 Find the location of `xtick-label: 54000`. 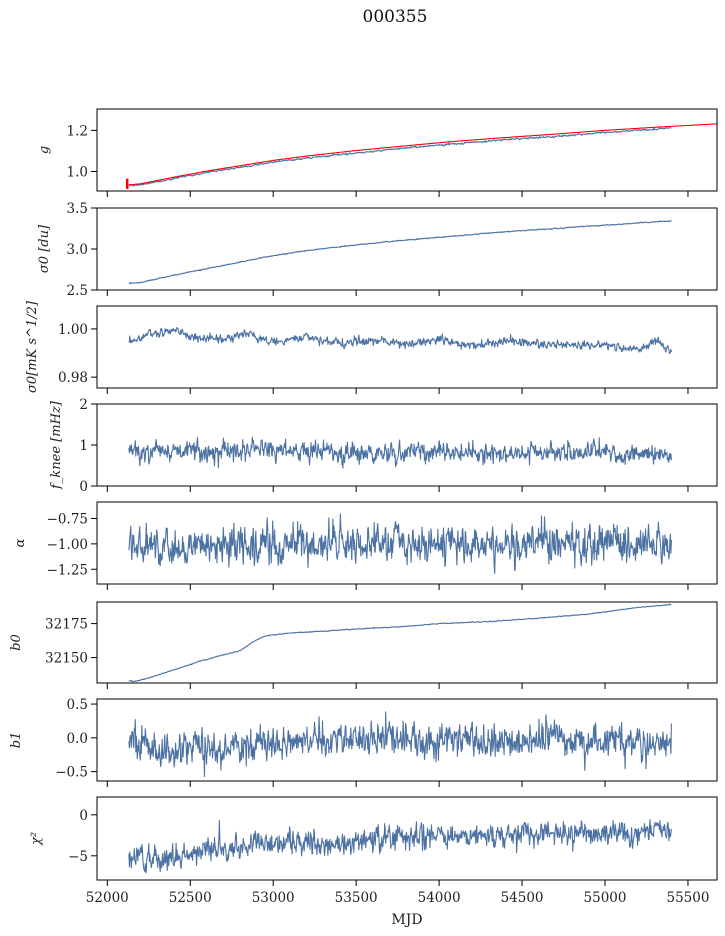

xtick-label: 54000 is located at coordinates (439, 898).